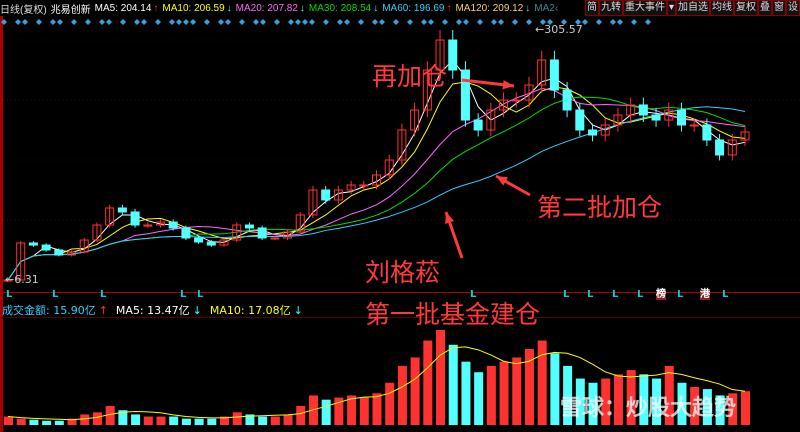  Describe the element at coordinates (644, 8) in the screenshot. I see `toolbar-button: 重大事件` at that location.